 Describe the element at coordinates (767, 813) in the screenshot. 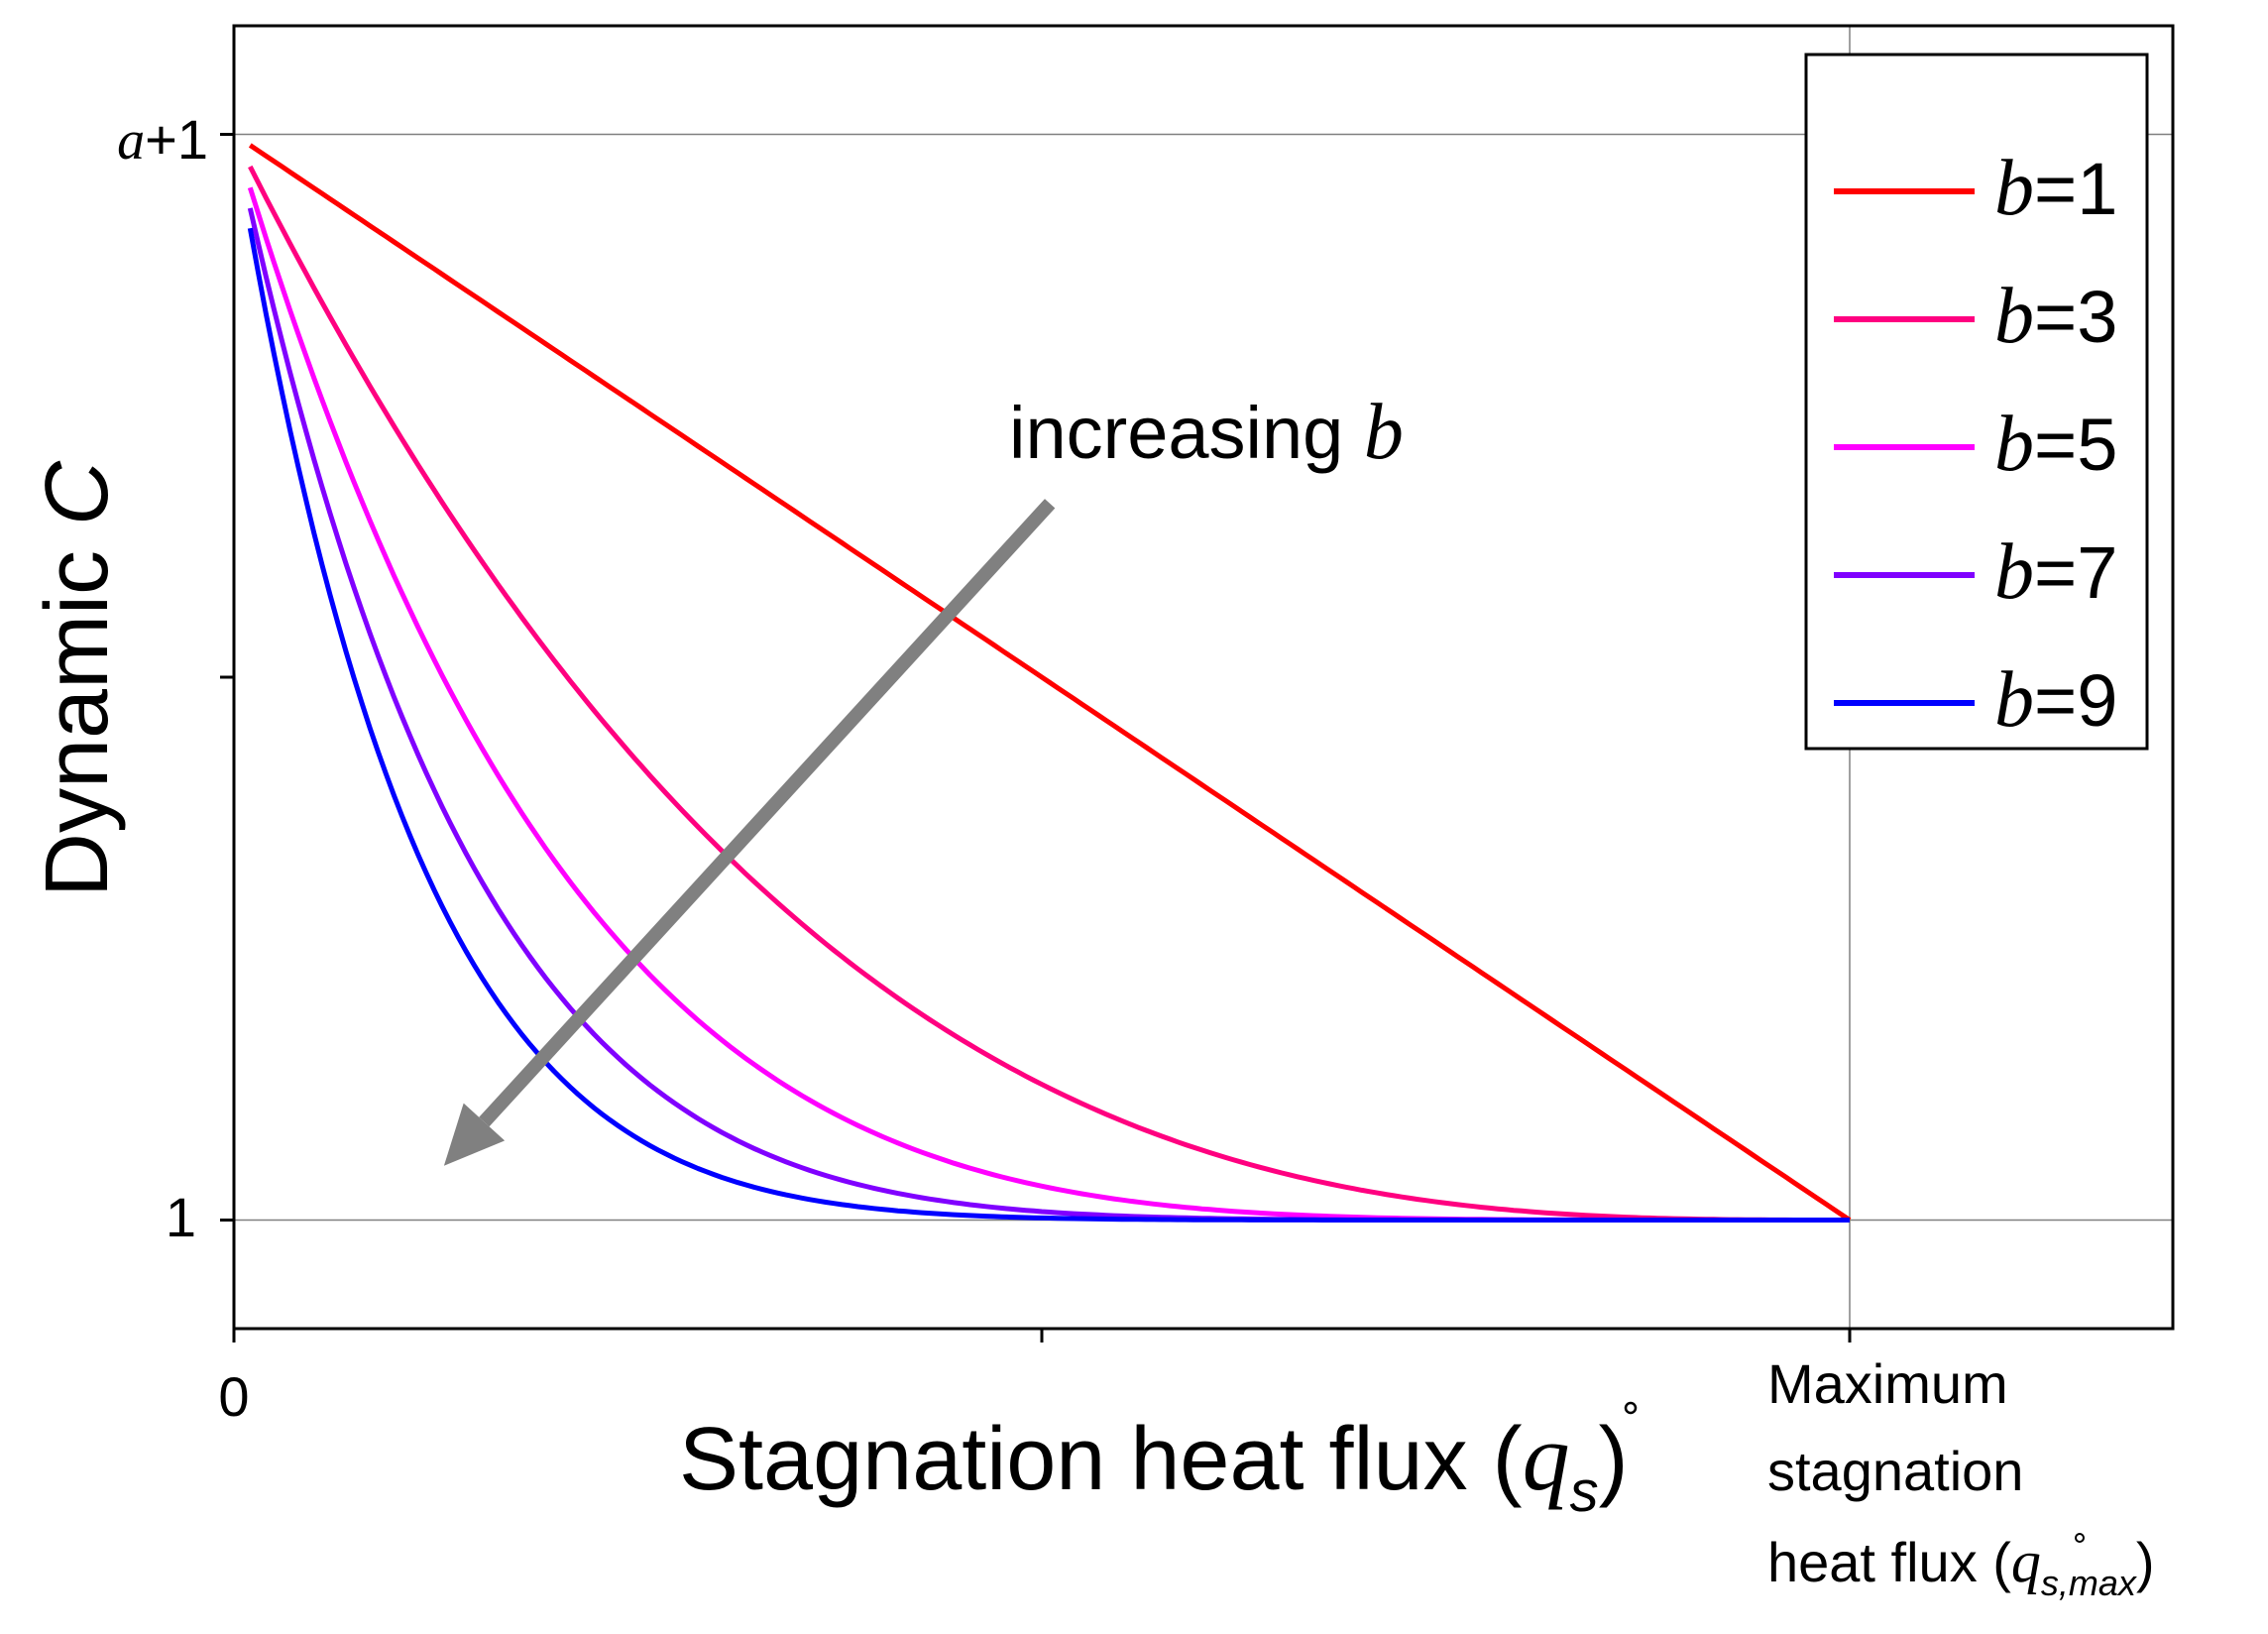

I see `annotation-arrow-shaft` at that location.